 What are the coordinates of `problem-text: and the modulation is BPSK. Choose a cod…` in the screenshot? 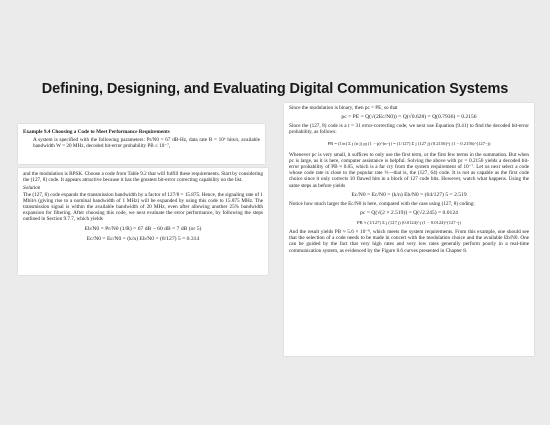 It's located at (143, 177).